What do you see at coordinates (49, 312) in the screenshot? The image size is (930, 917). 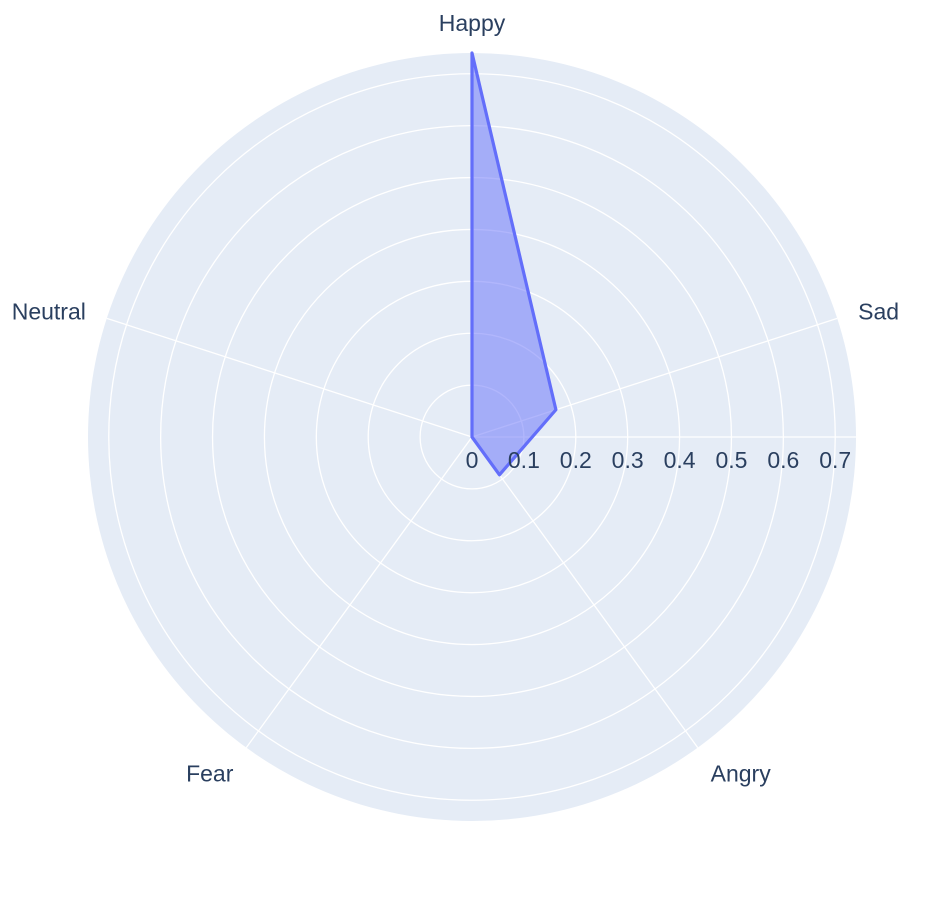 I see `category-label-neutral: Neutral` at bounding box center [49, 312].